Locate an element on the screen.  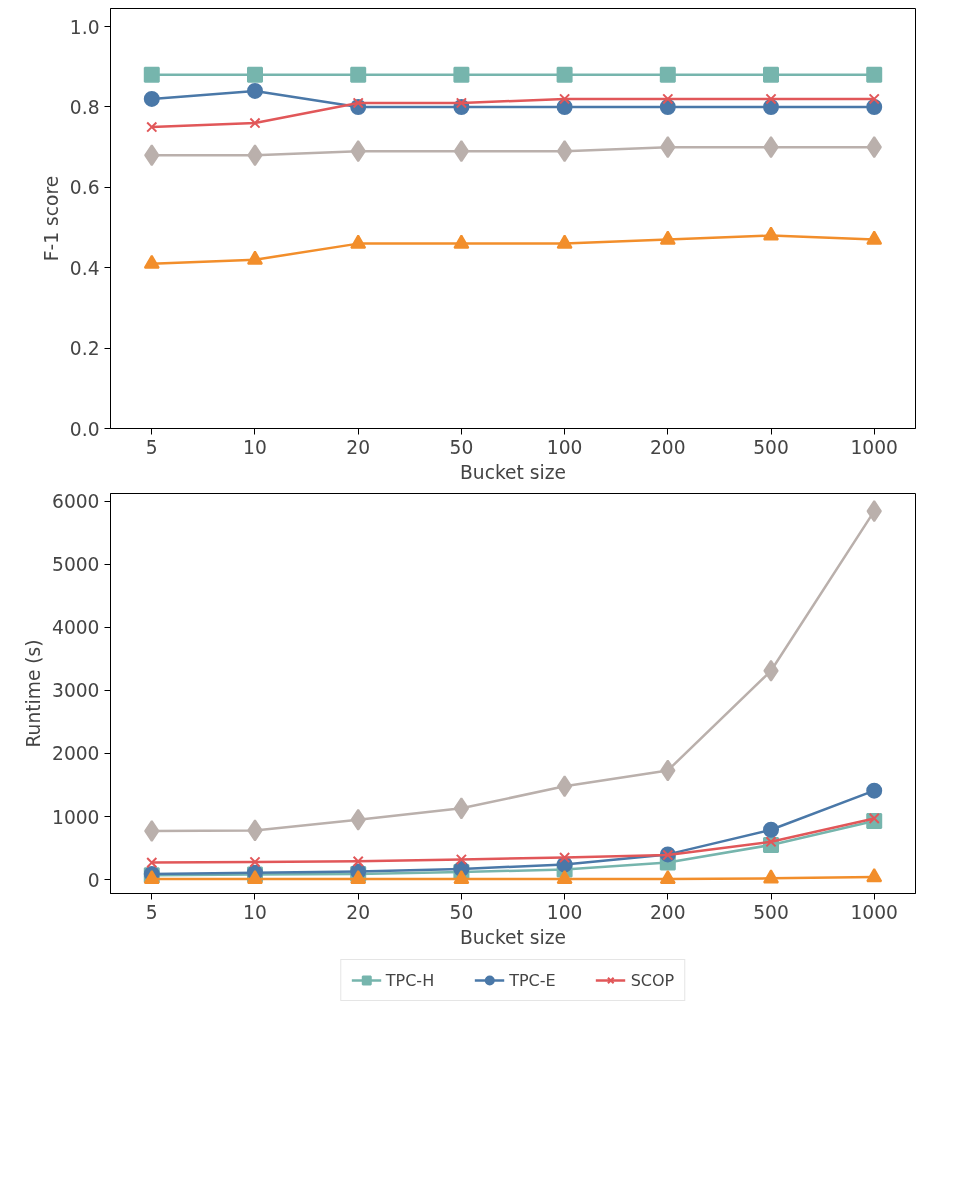
legend-label: SCOP is located at coordinates (652, 980).